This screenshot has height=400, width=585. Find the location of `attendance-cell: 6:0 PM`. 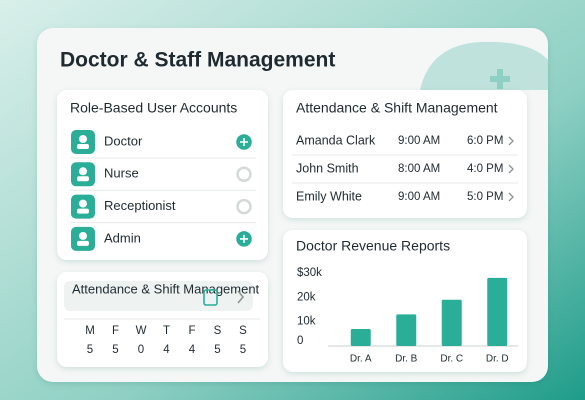

attendance-cell: 6:0 PM is located at coordinates (485, 141).